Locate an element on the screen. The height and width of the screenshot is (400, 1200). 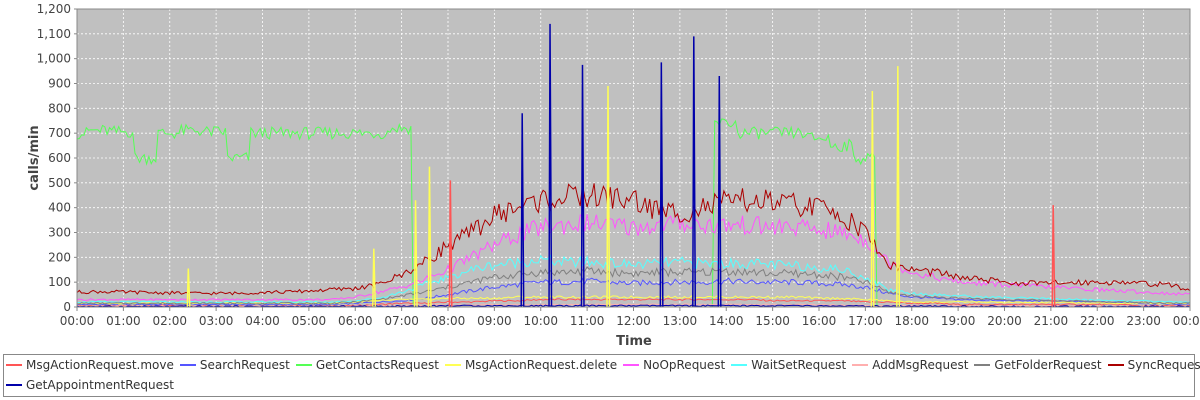
x-tick-label: 16:00 is located at coordinates (819, 321).